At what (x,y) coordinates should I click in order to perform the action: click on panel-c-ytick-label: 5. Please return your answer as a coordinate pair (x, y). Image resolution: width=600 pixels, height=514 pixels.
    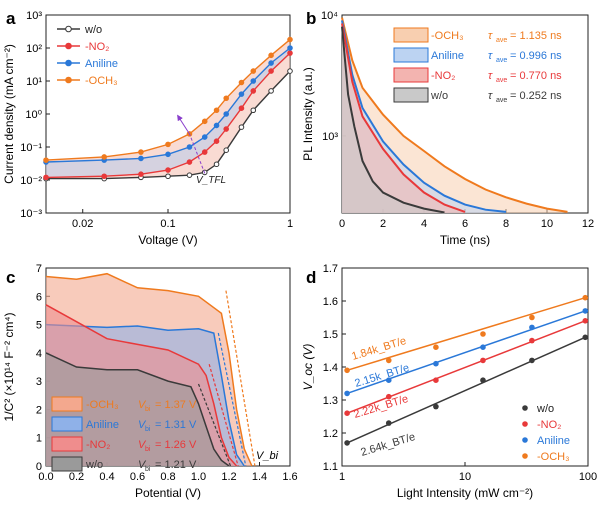
    Looking at the image, I should click on (39, 326).